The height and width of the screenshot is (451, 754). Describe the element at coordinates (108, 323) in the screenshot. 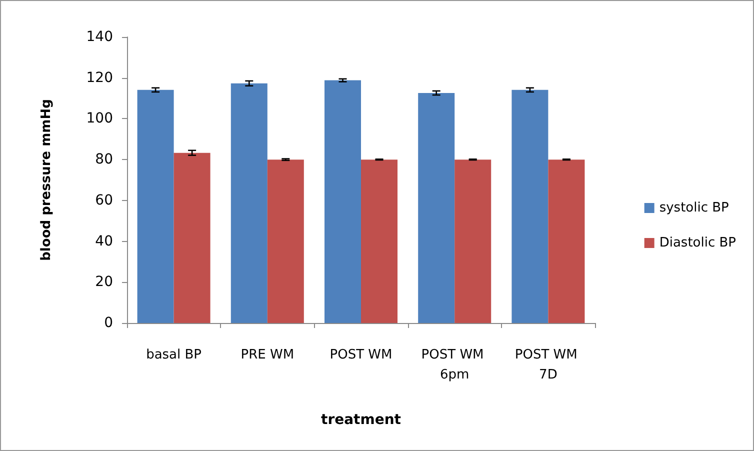

I see `y-tick-label: 0` at that location.